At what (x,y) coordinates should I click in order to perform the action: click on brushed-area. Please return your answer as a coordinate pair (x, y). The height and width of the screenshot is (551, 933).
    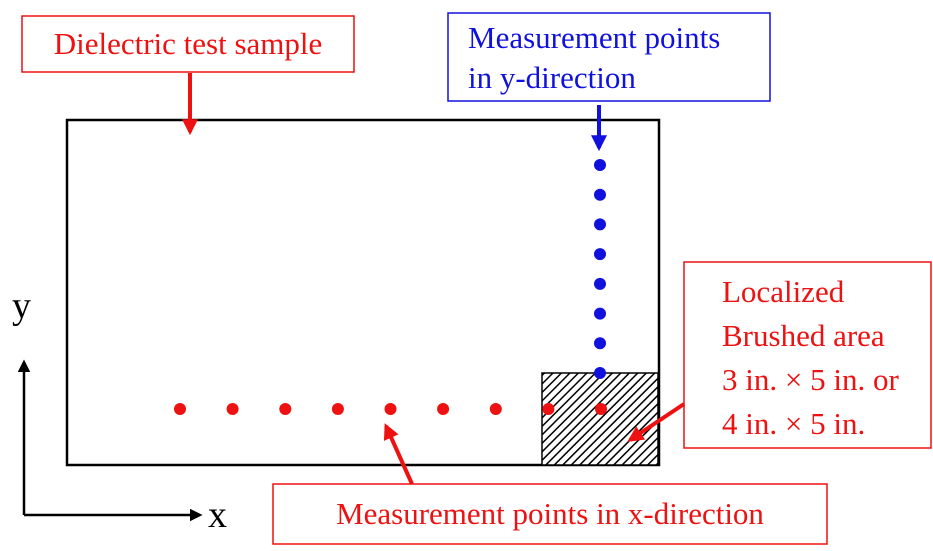
    Looking at the image, I should click on (600, 419).